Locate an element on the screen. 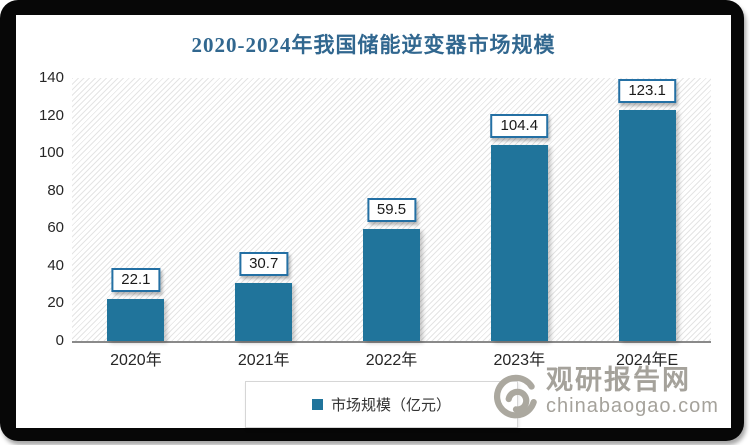 This screenshot has height=445, width=750. value-label: 123.1 is located at coordinates (647, 91).